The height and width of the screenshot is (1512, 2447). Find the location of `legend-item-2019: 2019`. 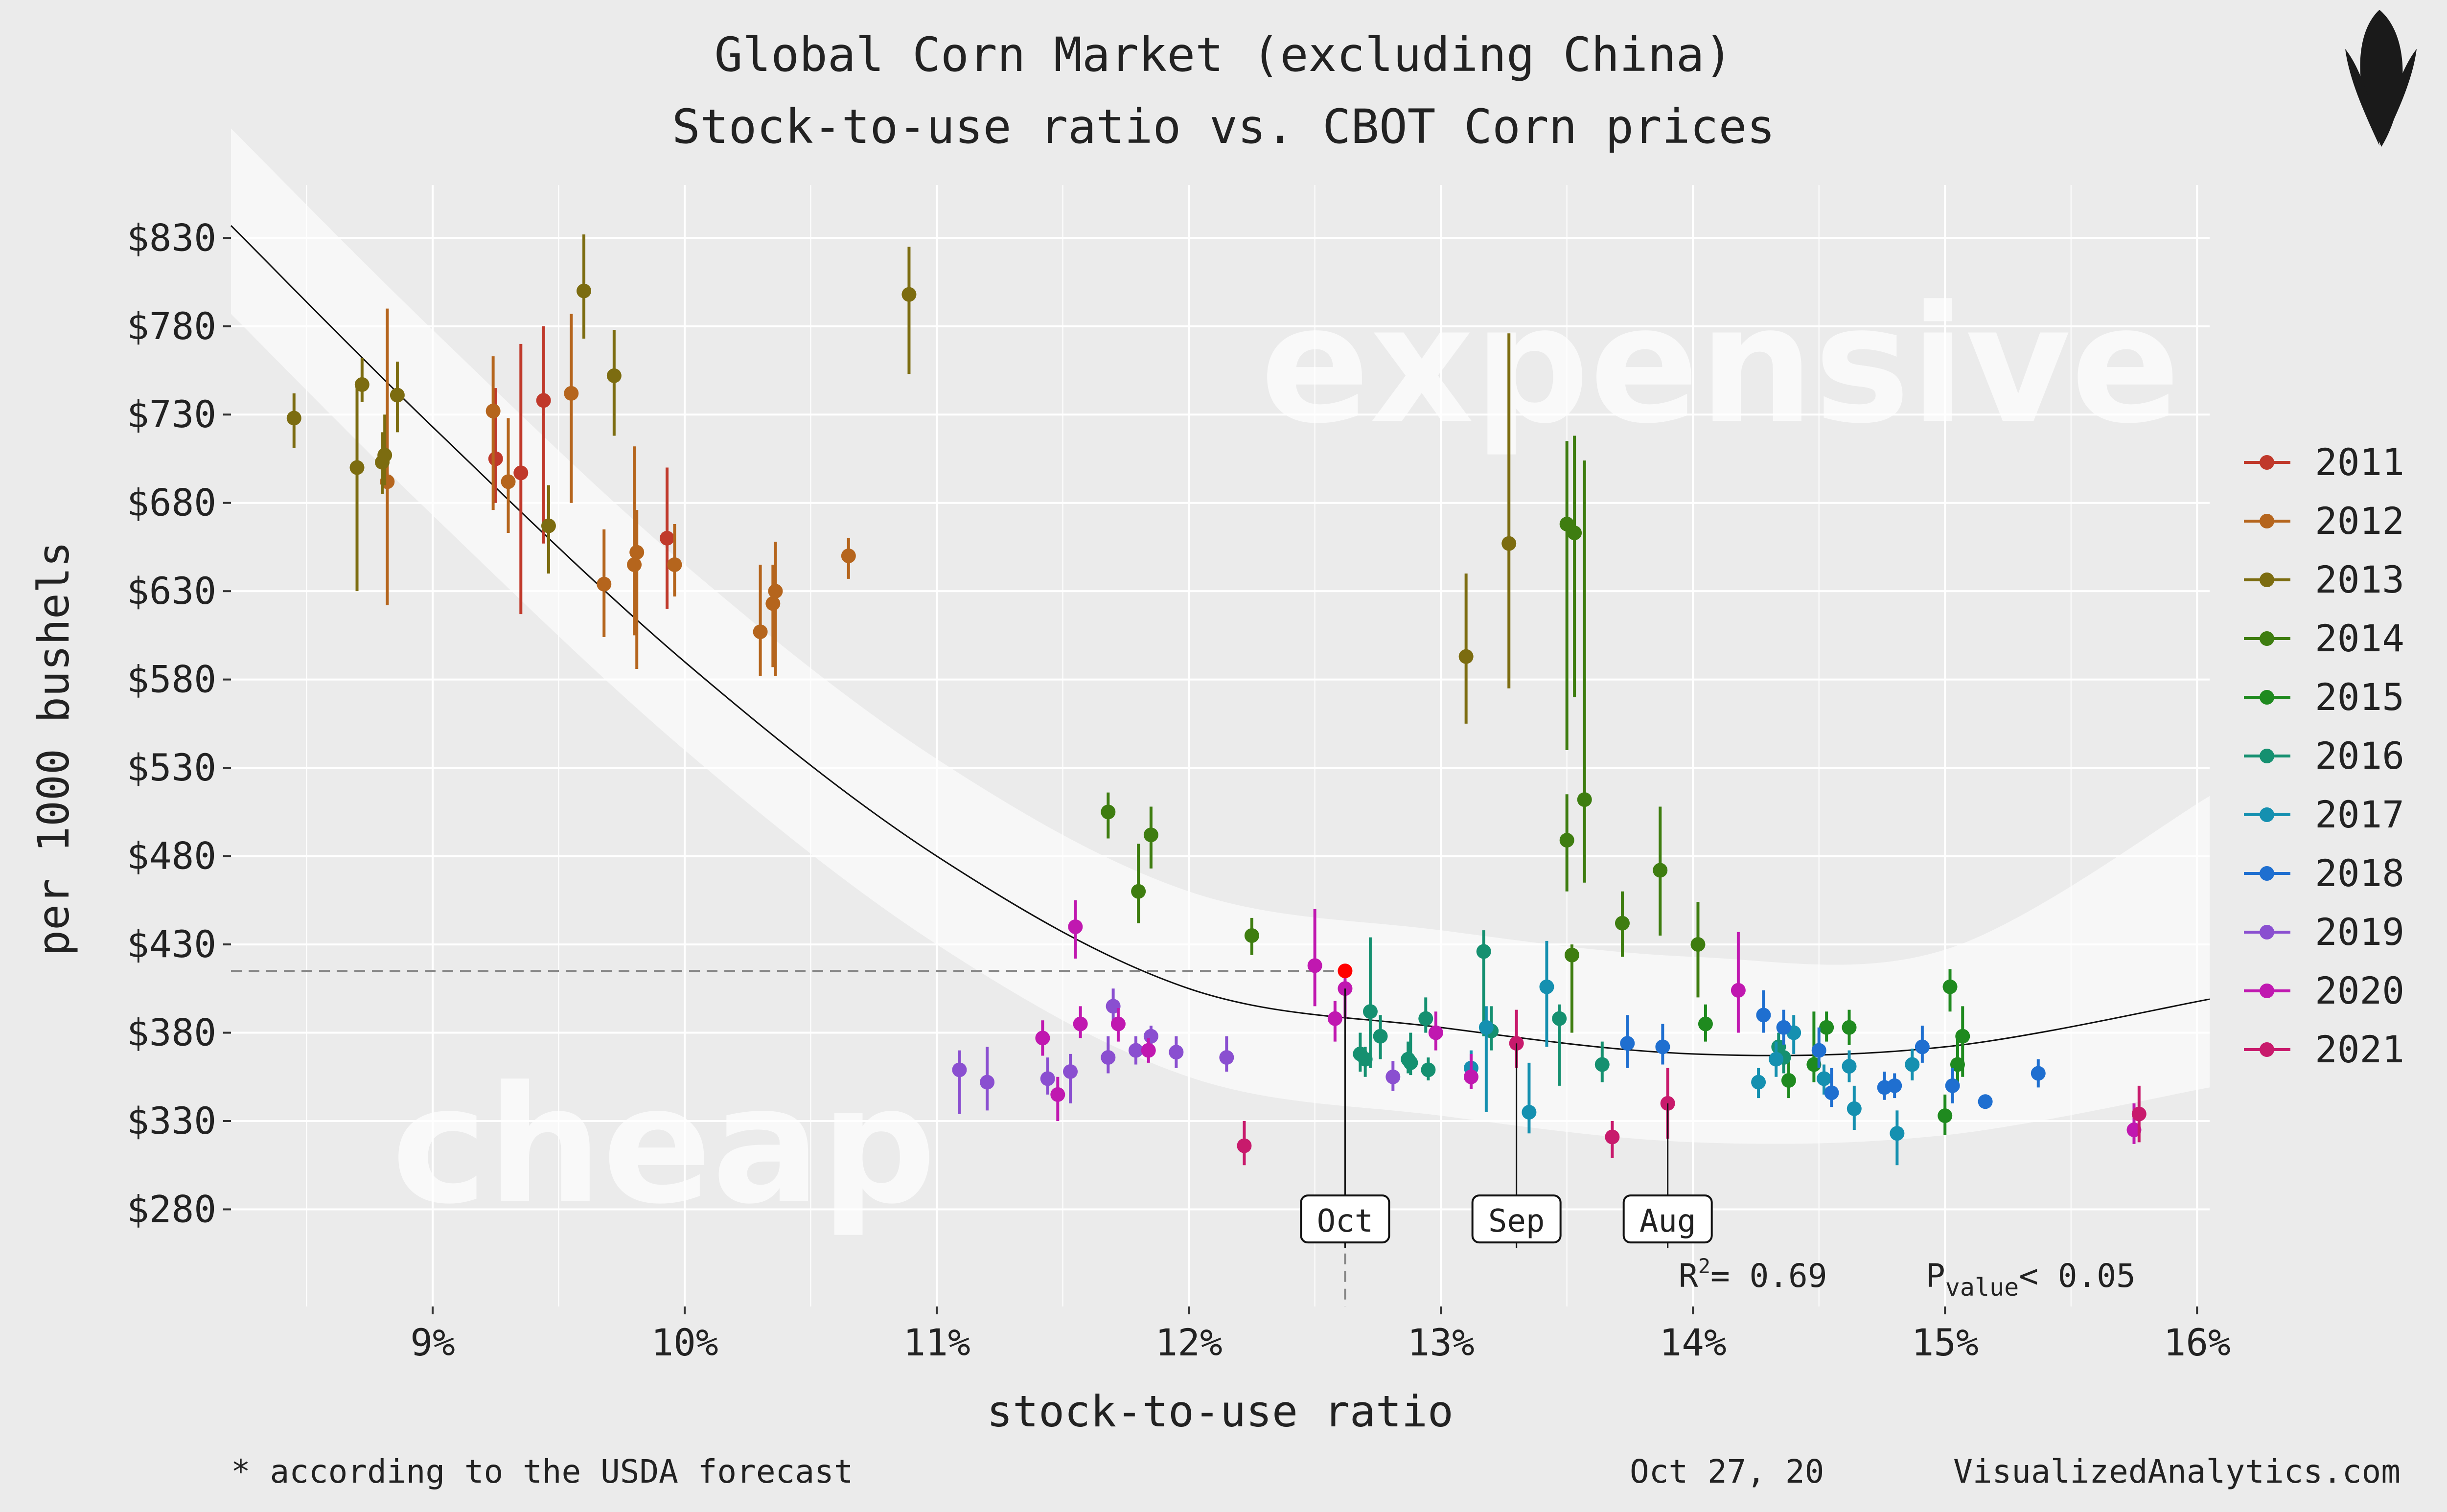

legend-item-2019: 2019 is located at coordinates (2324, 932).